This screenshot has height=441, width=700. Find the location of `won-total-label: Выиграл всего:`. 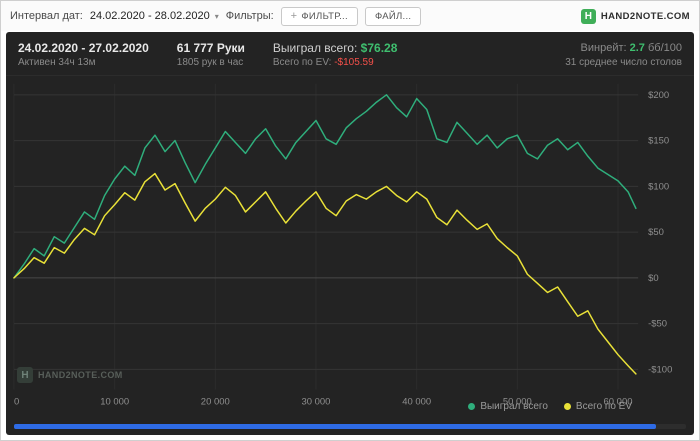

won-total-label: Выиграл всего: is located at coordinates (315, 48).